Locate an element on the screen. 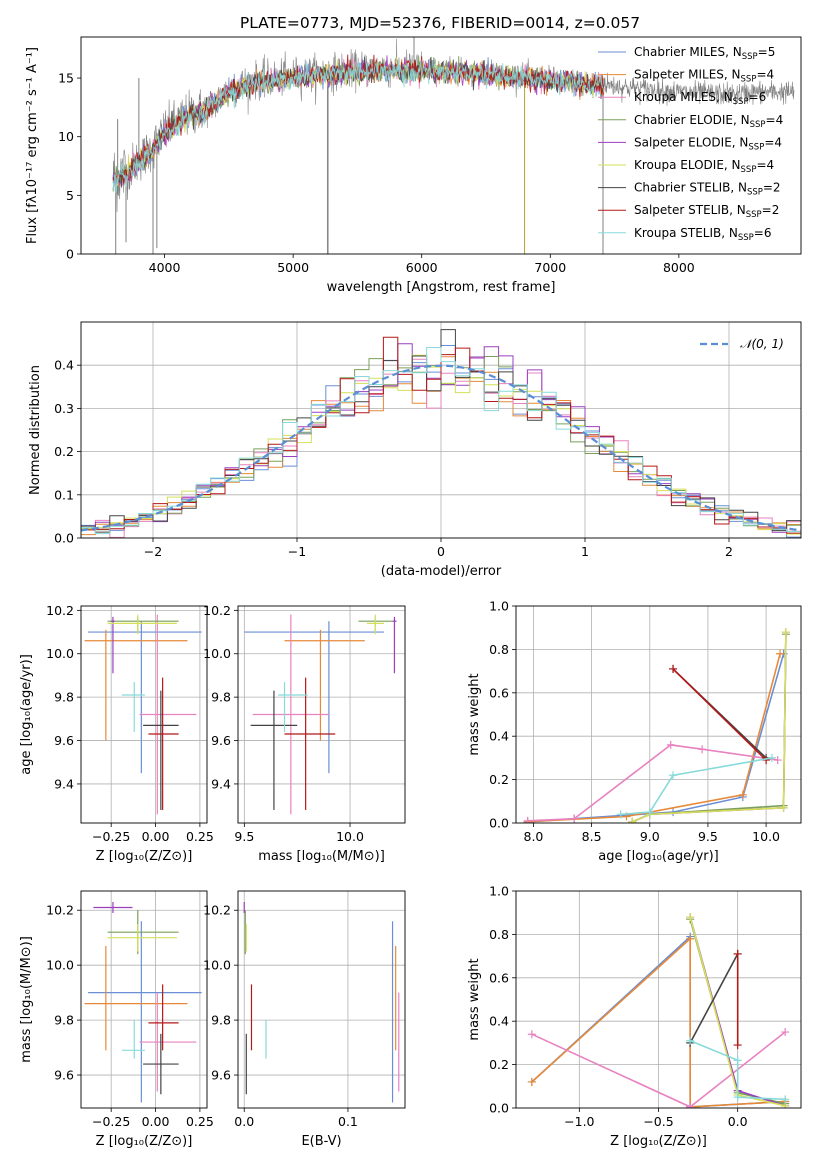 Image resolution: width=819 pixels, height=1170 pixels. x-tick-label: 0.25 is located at coordinates (200, 1121).